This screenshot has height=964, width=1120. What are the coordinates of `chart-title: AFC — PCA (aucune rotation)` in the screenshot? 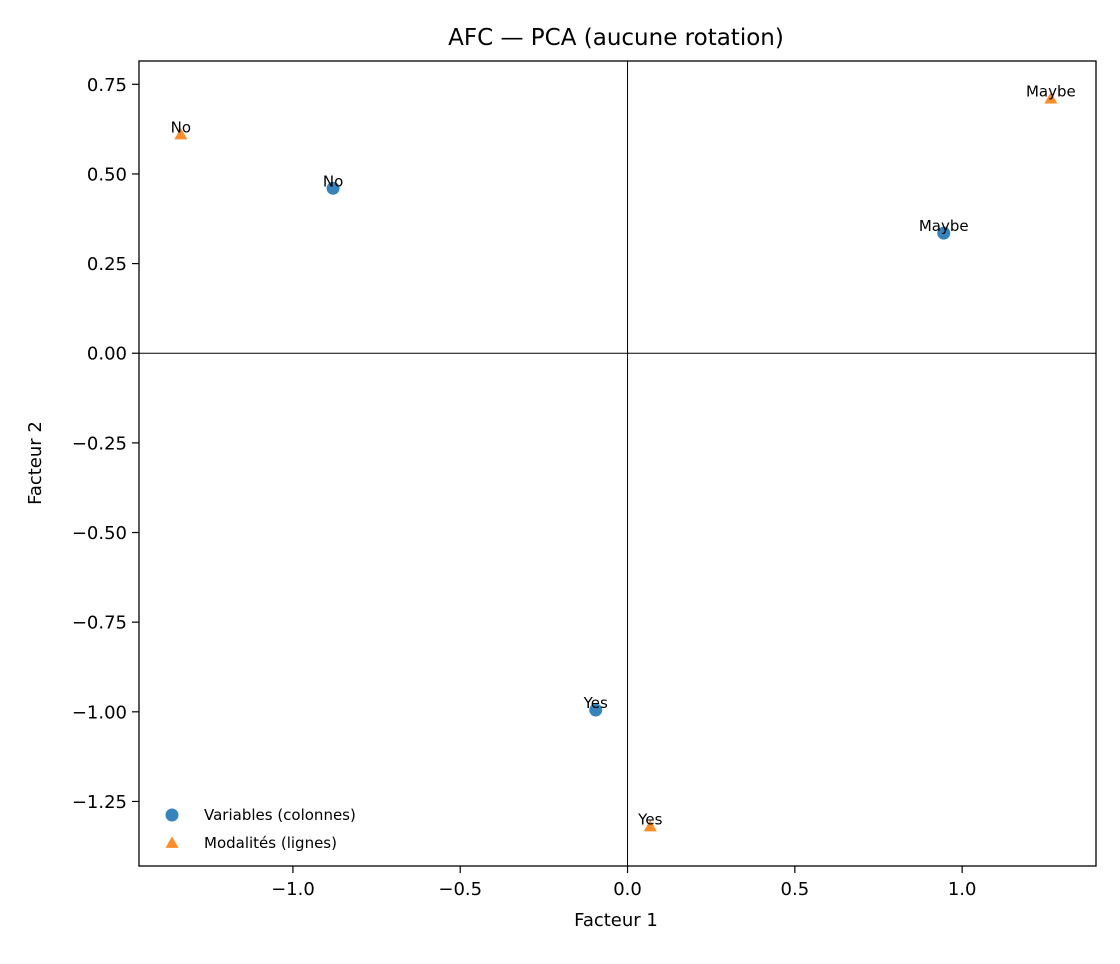 It's located at (616, 38).